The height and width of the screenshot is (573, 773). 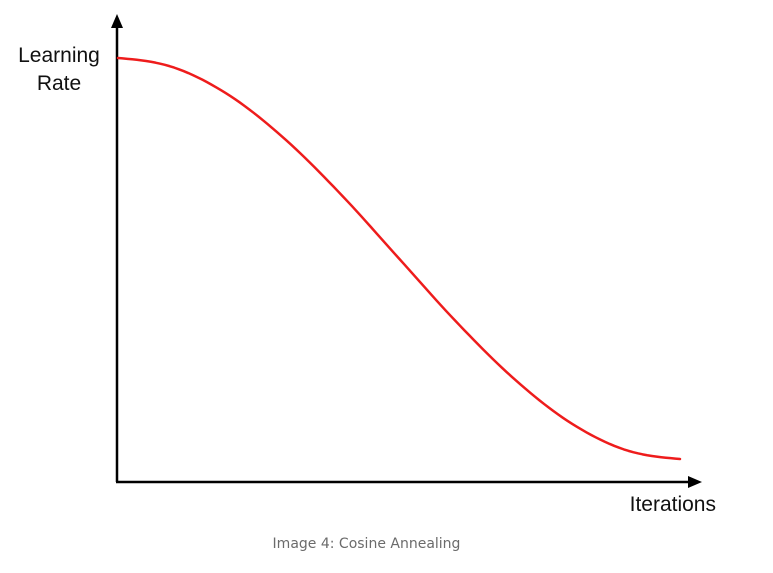 What do you see at coordinates (366, 544) in the screenshot?
I see `figure-caption: Image 4: Cosine Annealing` at bounding box center [366, 544].